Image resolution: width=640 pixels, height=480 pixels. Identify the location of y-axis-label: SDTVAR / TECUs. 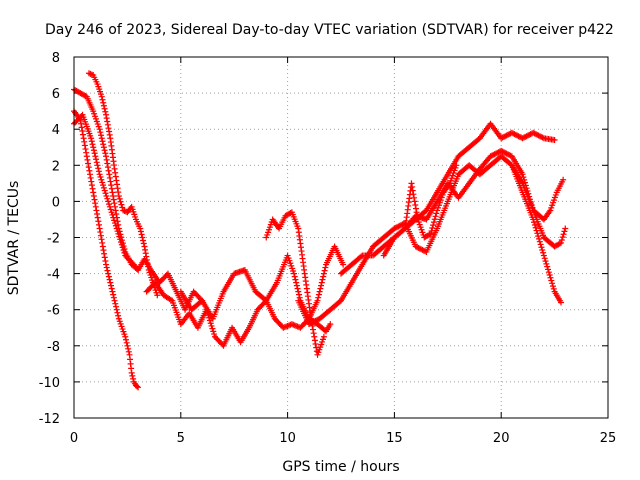
(14, 238).